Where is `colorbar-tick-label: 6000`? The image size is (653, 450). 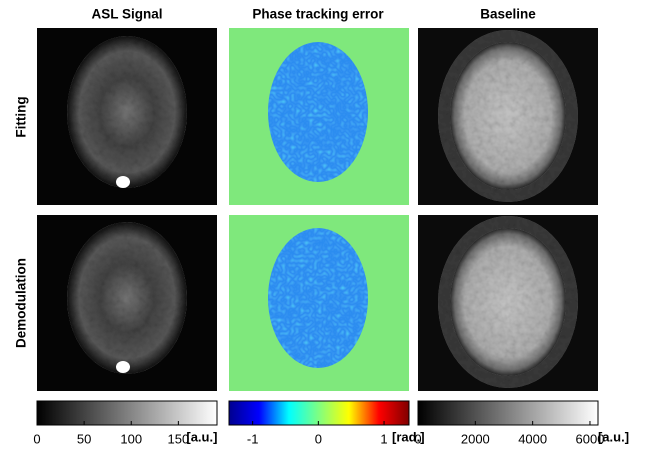 colorbar-tick-label: 6000 is located at coordinates (590, 438).